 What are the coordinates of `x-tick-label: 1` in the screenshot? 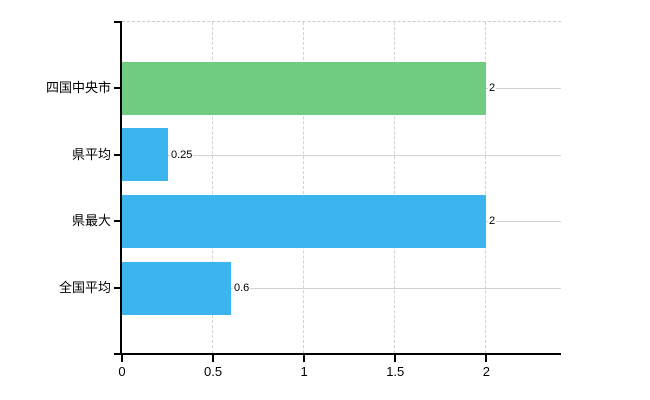 It's located at (304, 371).